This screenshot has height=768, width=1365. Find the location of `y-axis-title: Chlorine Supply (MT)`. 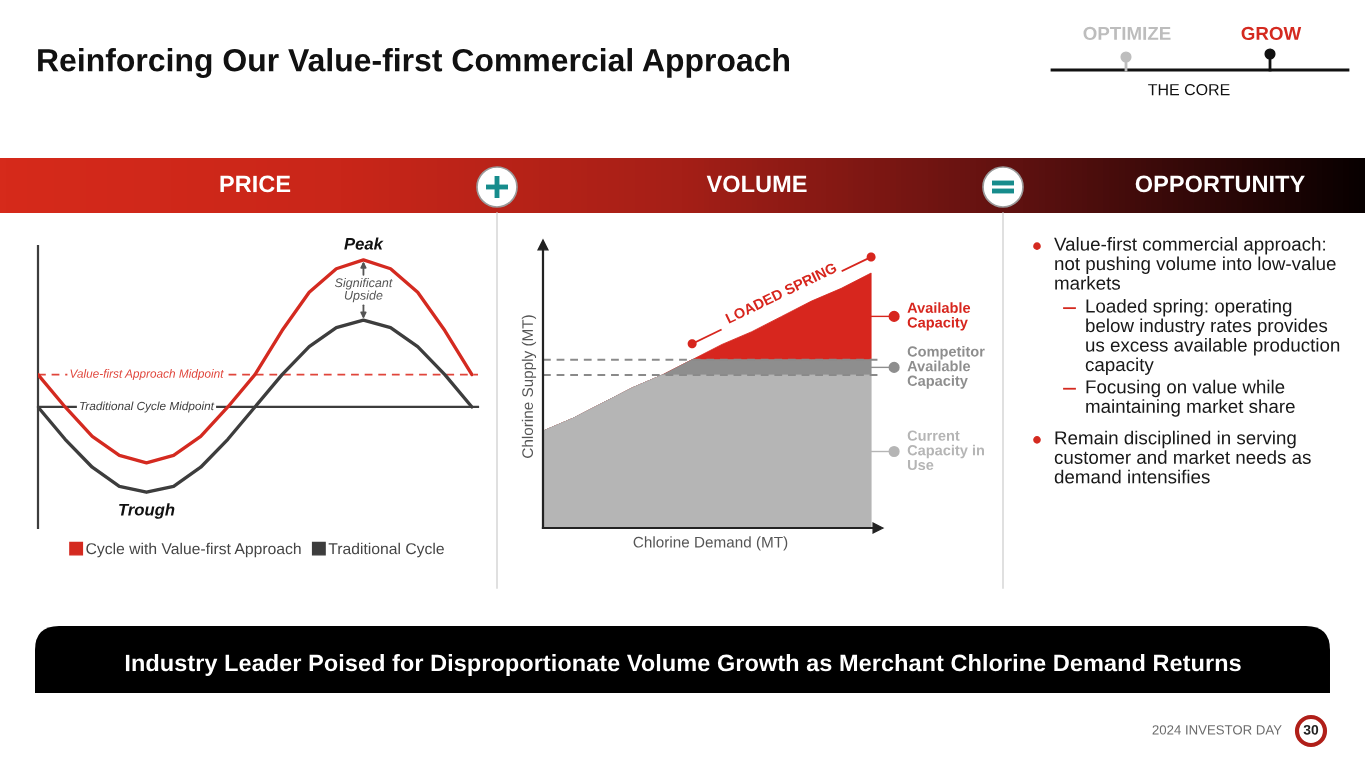

y-axis-title: Chlorine Supply (MT) is located at coordinates (529, 386).